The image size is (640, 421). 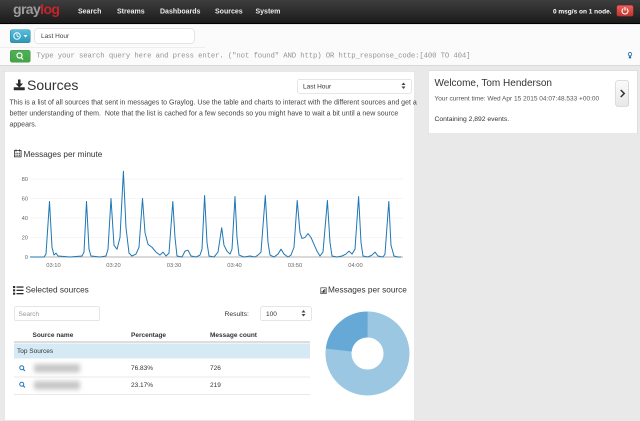 What do you see at coordinates (113, 266) in the screenshot?
I see `svg-text: 03:20` at bounding box center [113, 266].